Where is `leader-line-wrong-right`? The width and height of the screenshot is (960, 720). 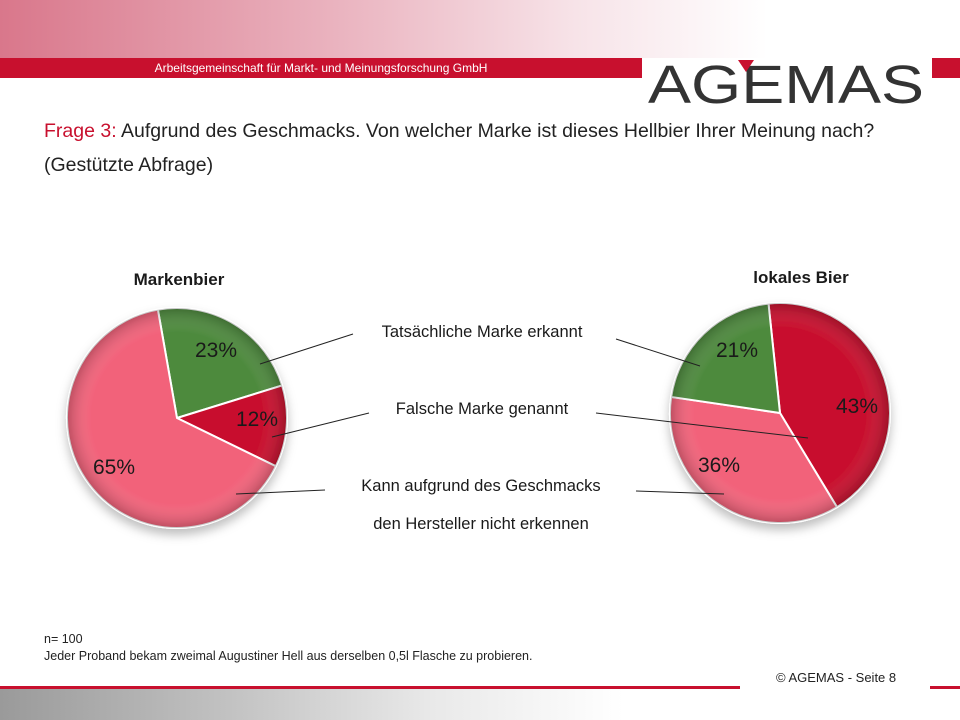
leader-line-wrong-right is located at coordinates (702, 425).